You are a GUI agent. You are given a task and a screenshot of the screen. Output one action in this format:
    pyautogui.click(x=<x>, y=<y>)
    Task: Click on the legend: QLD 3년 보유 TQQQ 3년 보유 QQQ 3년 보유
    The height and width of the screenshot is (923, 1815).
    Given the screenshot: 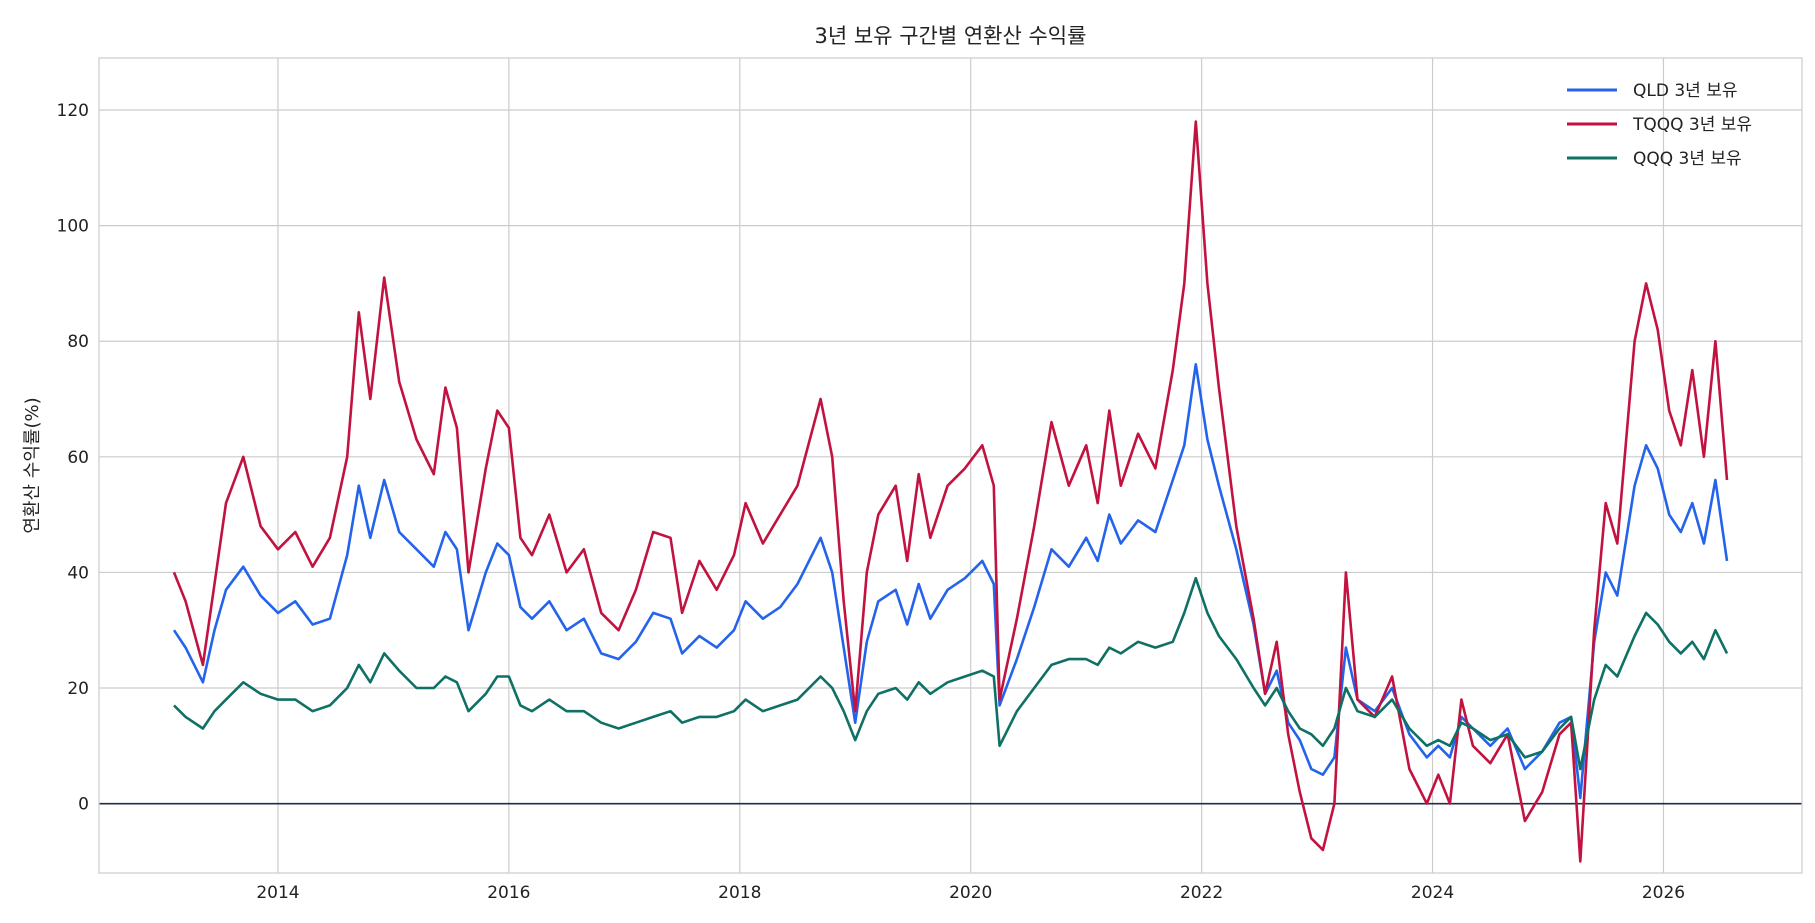 What is the action you would take?
    pyautogui.click(x=1659, y=125)
    